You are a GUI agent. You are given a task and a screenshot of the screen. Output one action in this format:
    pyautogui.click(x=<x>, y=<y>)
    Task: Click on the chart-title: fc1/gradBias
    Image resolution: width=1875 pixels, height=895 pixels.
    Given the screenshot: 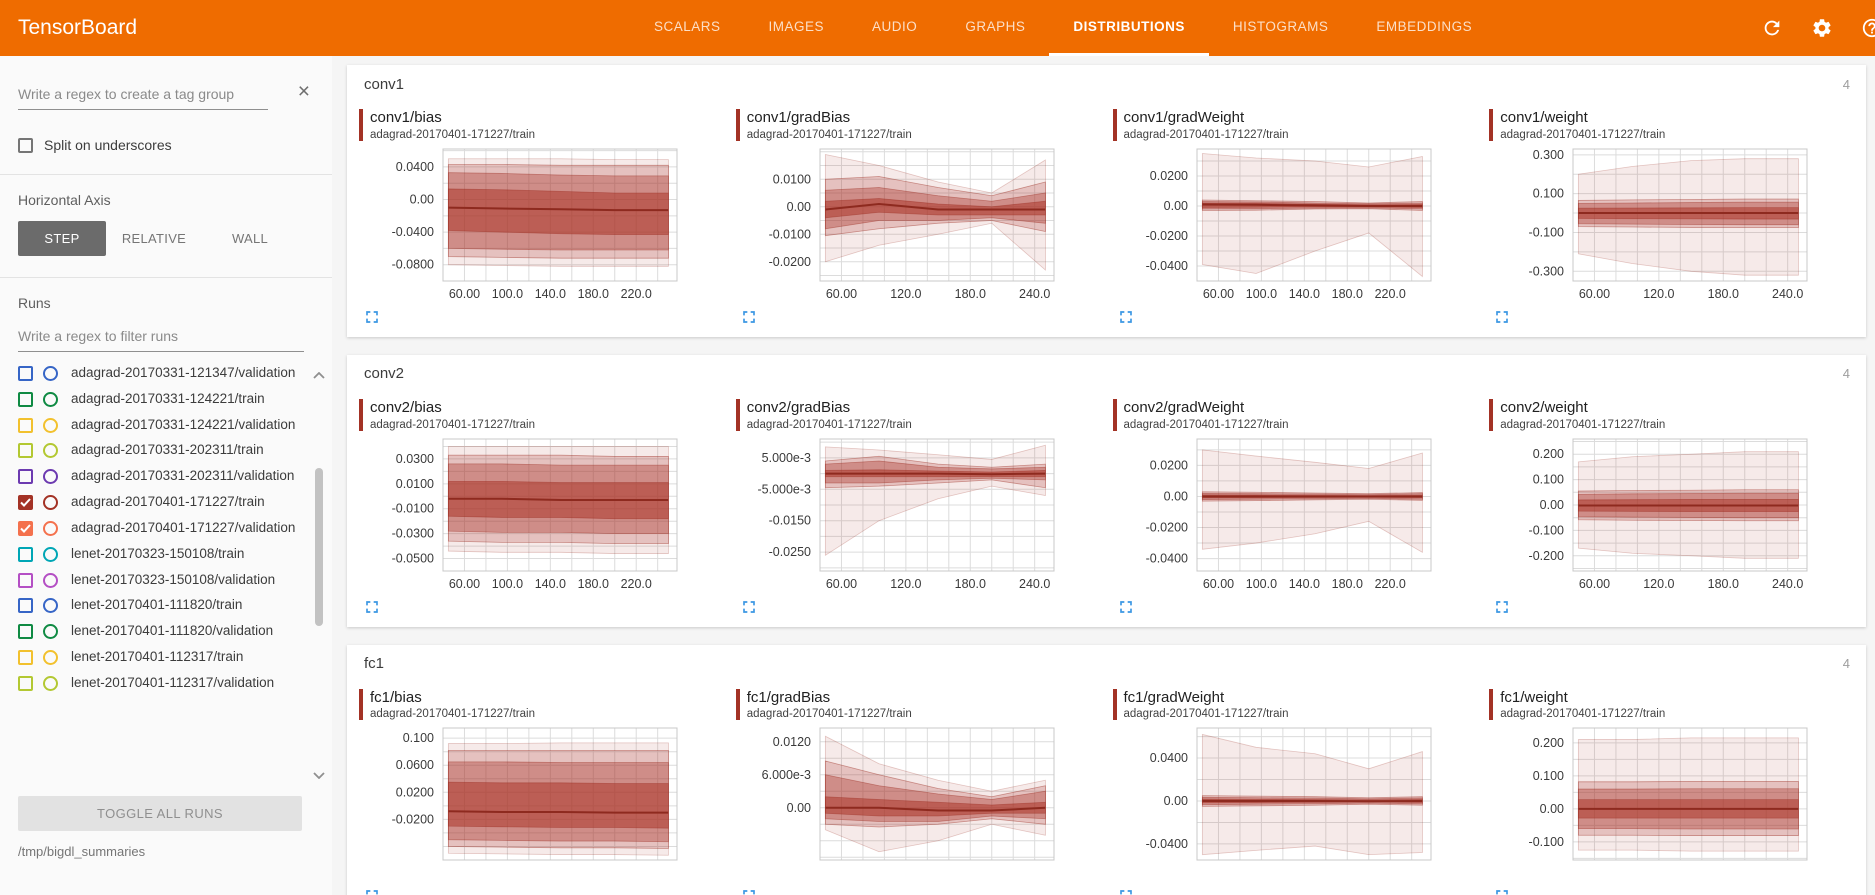 What is the action you would take?
    pyautogui.click(x=788, y=697)
    